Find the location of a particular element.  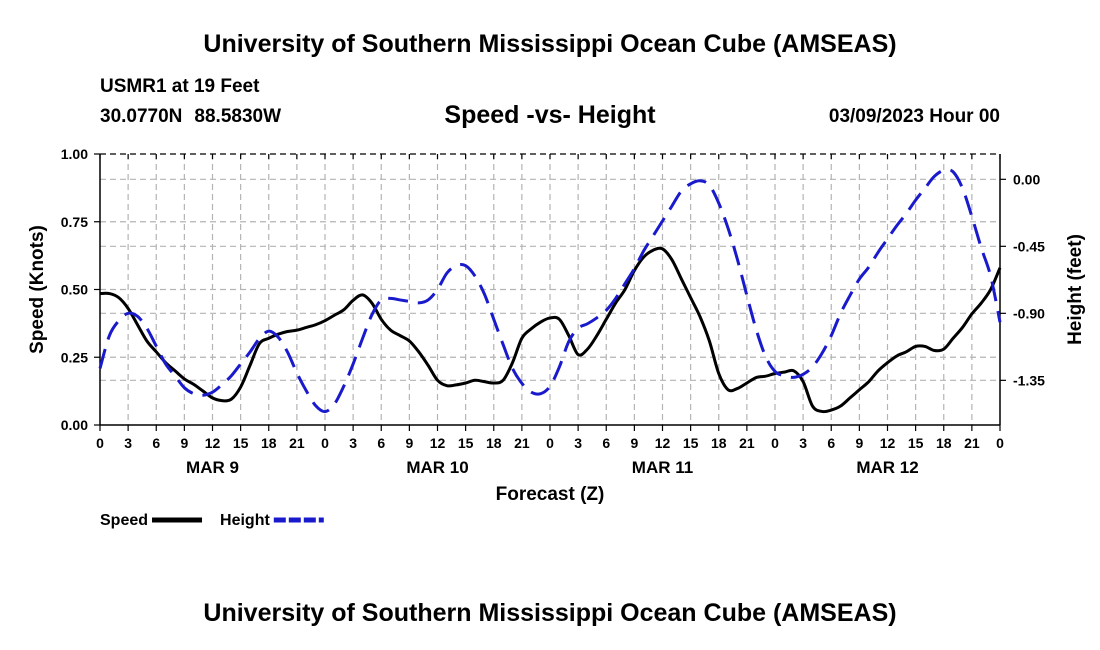

x-axis-label: Forecast (Z) is located at coordinates (550, 494).